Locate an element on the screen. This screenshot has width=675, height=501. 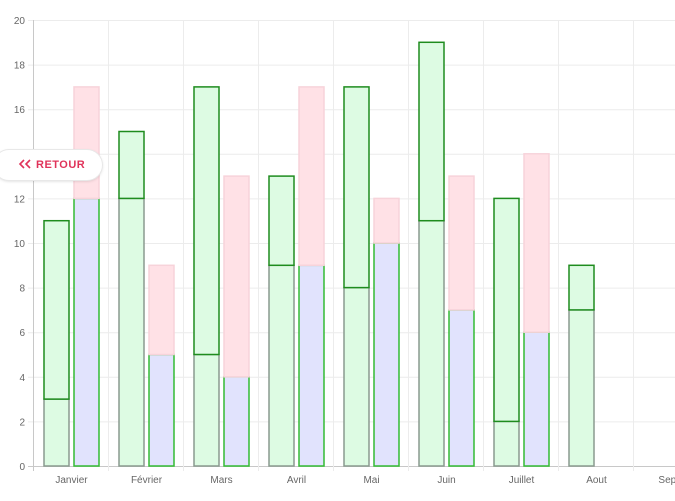
y-axis-tick-labels: 02468101214161820 is located at coordinates (20, 244).